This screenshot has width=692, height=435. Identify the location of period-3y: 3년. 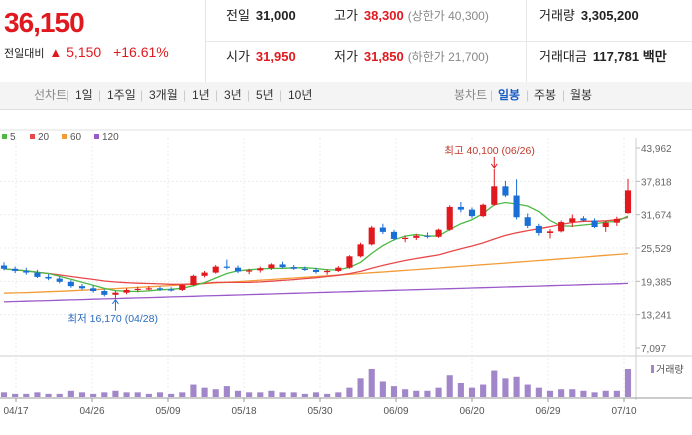
(233, 95).